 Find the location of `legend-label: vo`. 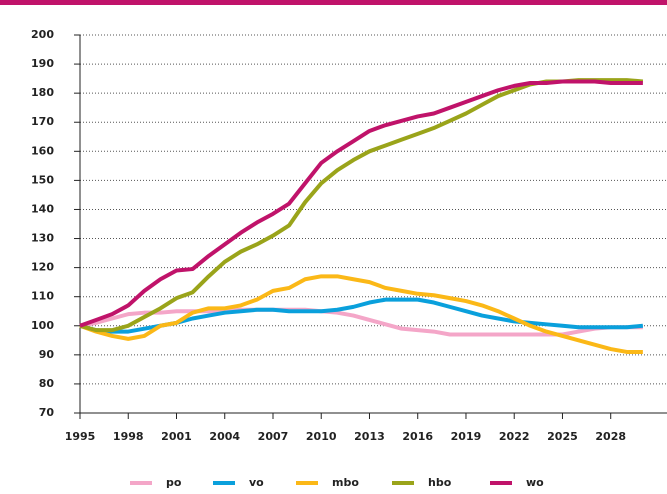

legend-label: vo is located at coordinates (256, 482).